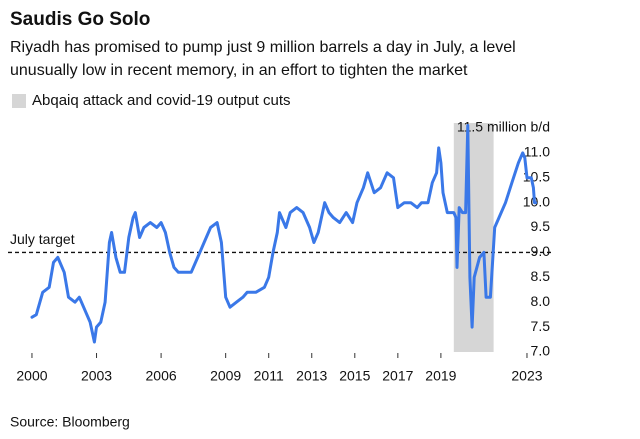 This screenshot has height=439, width=640. I want to click on x-tick-label: 2009, so click(225, 376).